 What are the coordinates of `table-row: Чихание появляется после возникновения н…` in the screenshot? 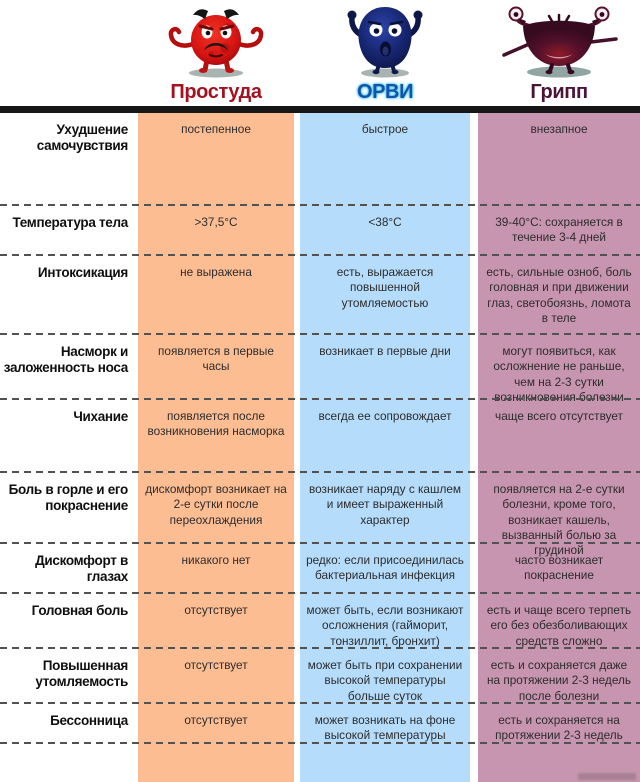 It's located at (320, 436).